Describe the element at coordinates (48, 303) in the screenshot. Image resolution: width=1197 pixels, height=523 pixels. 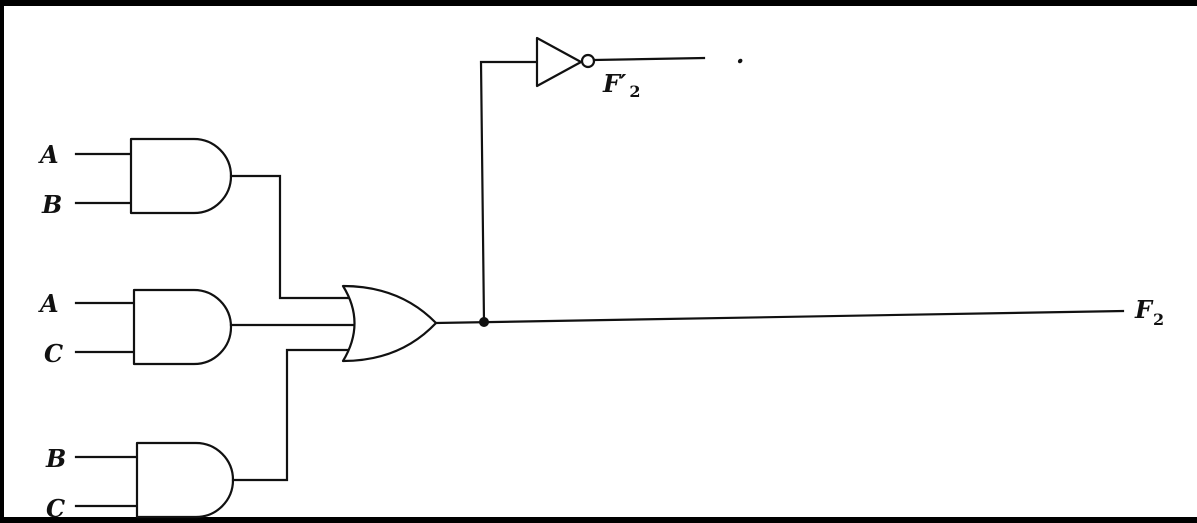
I see `input-label-g2-1: A` at that location.